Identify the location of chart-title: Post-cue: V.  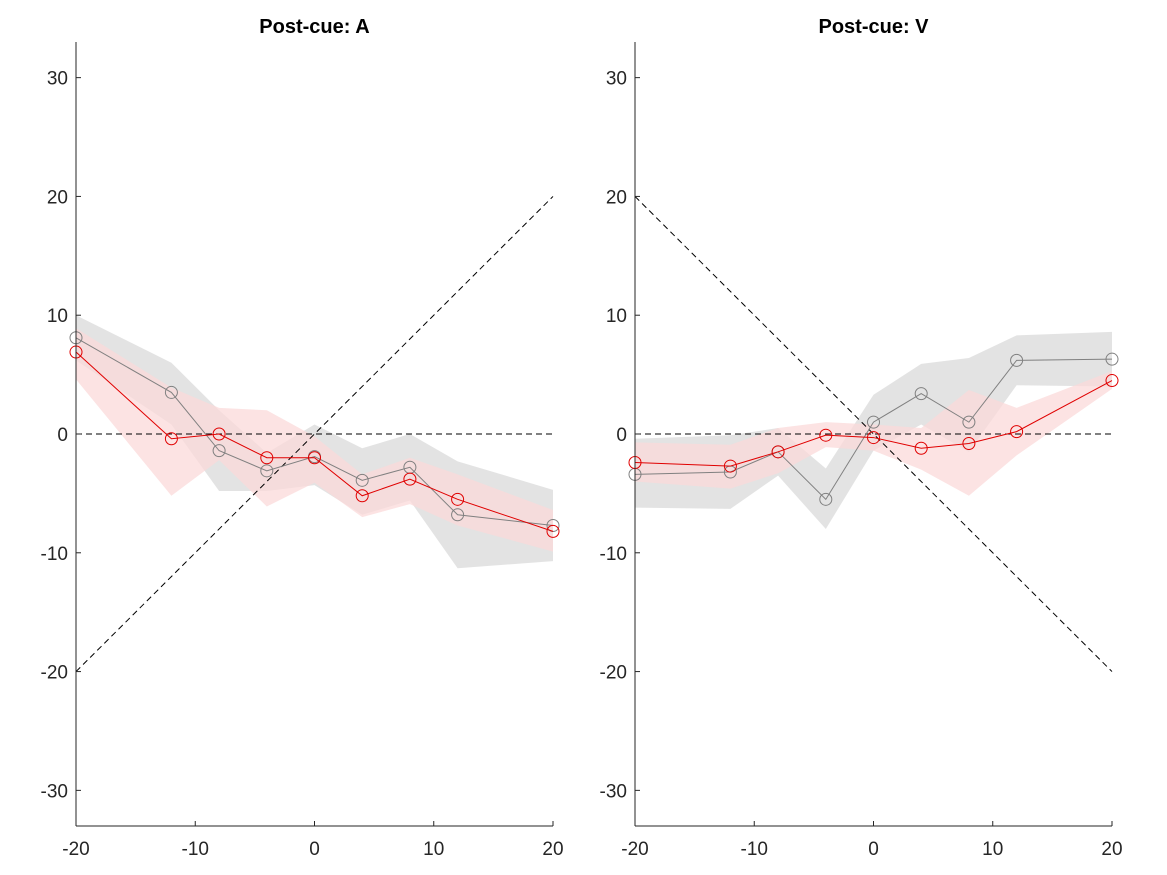
(873, 27).